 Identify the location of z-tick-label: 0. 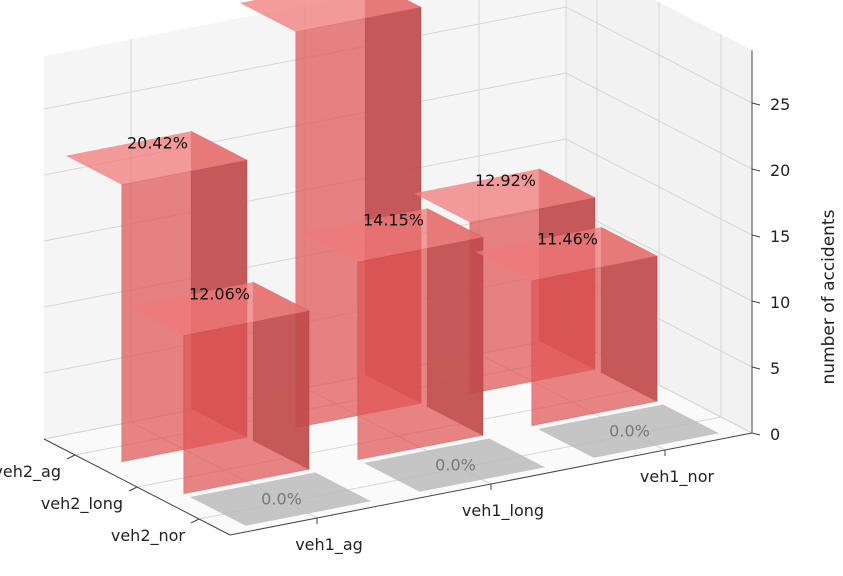
(775, 434).